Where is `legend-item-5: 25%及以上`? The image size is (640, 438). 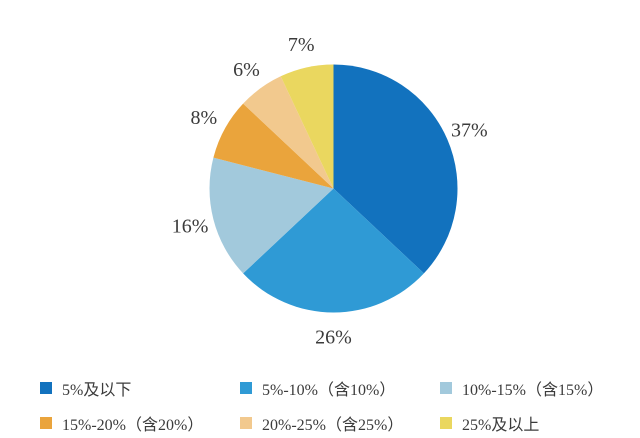 legend-item-5: 25%及以上 is located at coordinates (532, 423).